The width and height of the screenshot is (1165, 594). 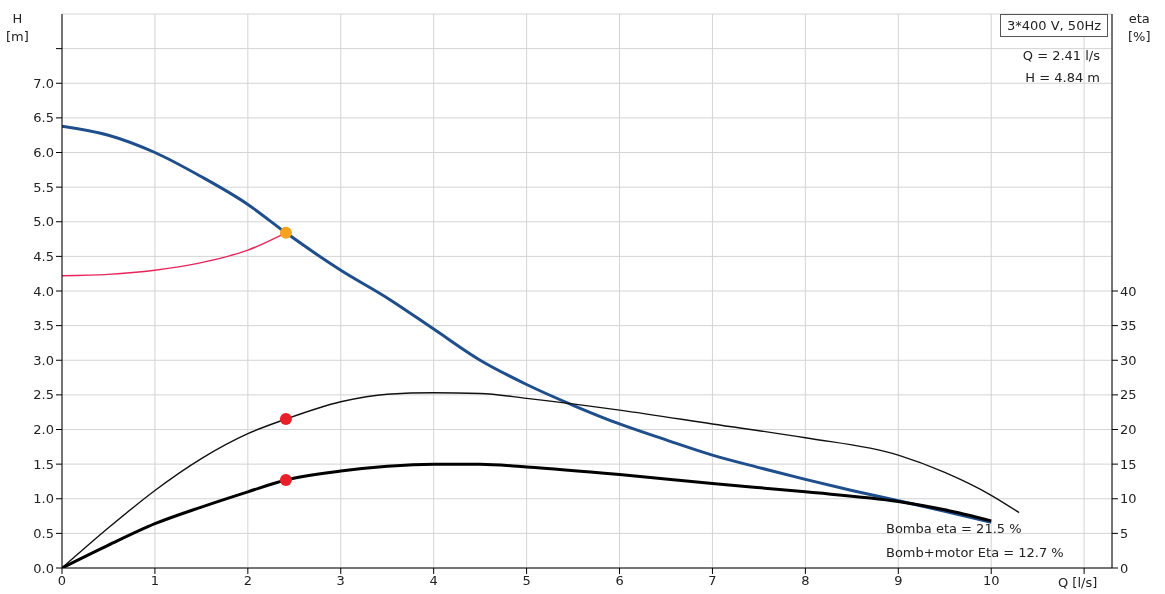 What do you see at coordinates (43, 464) in the screenshot?
I see `y-tick-label: 1.5` at bounding box center [43, 464].